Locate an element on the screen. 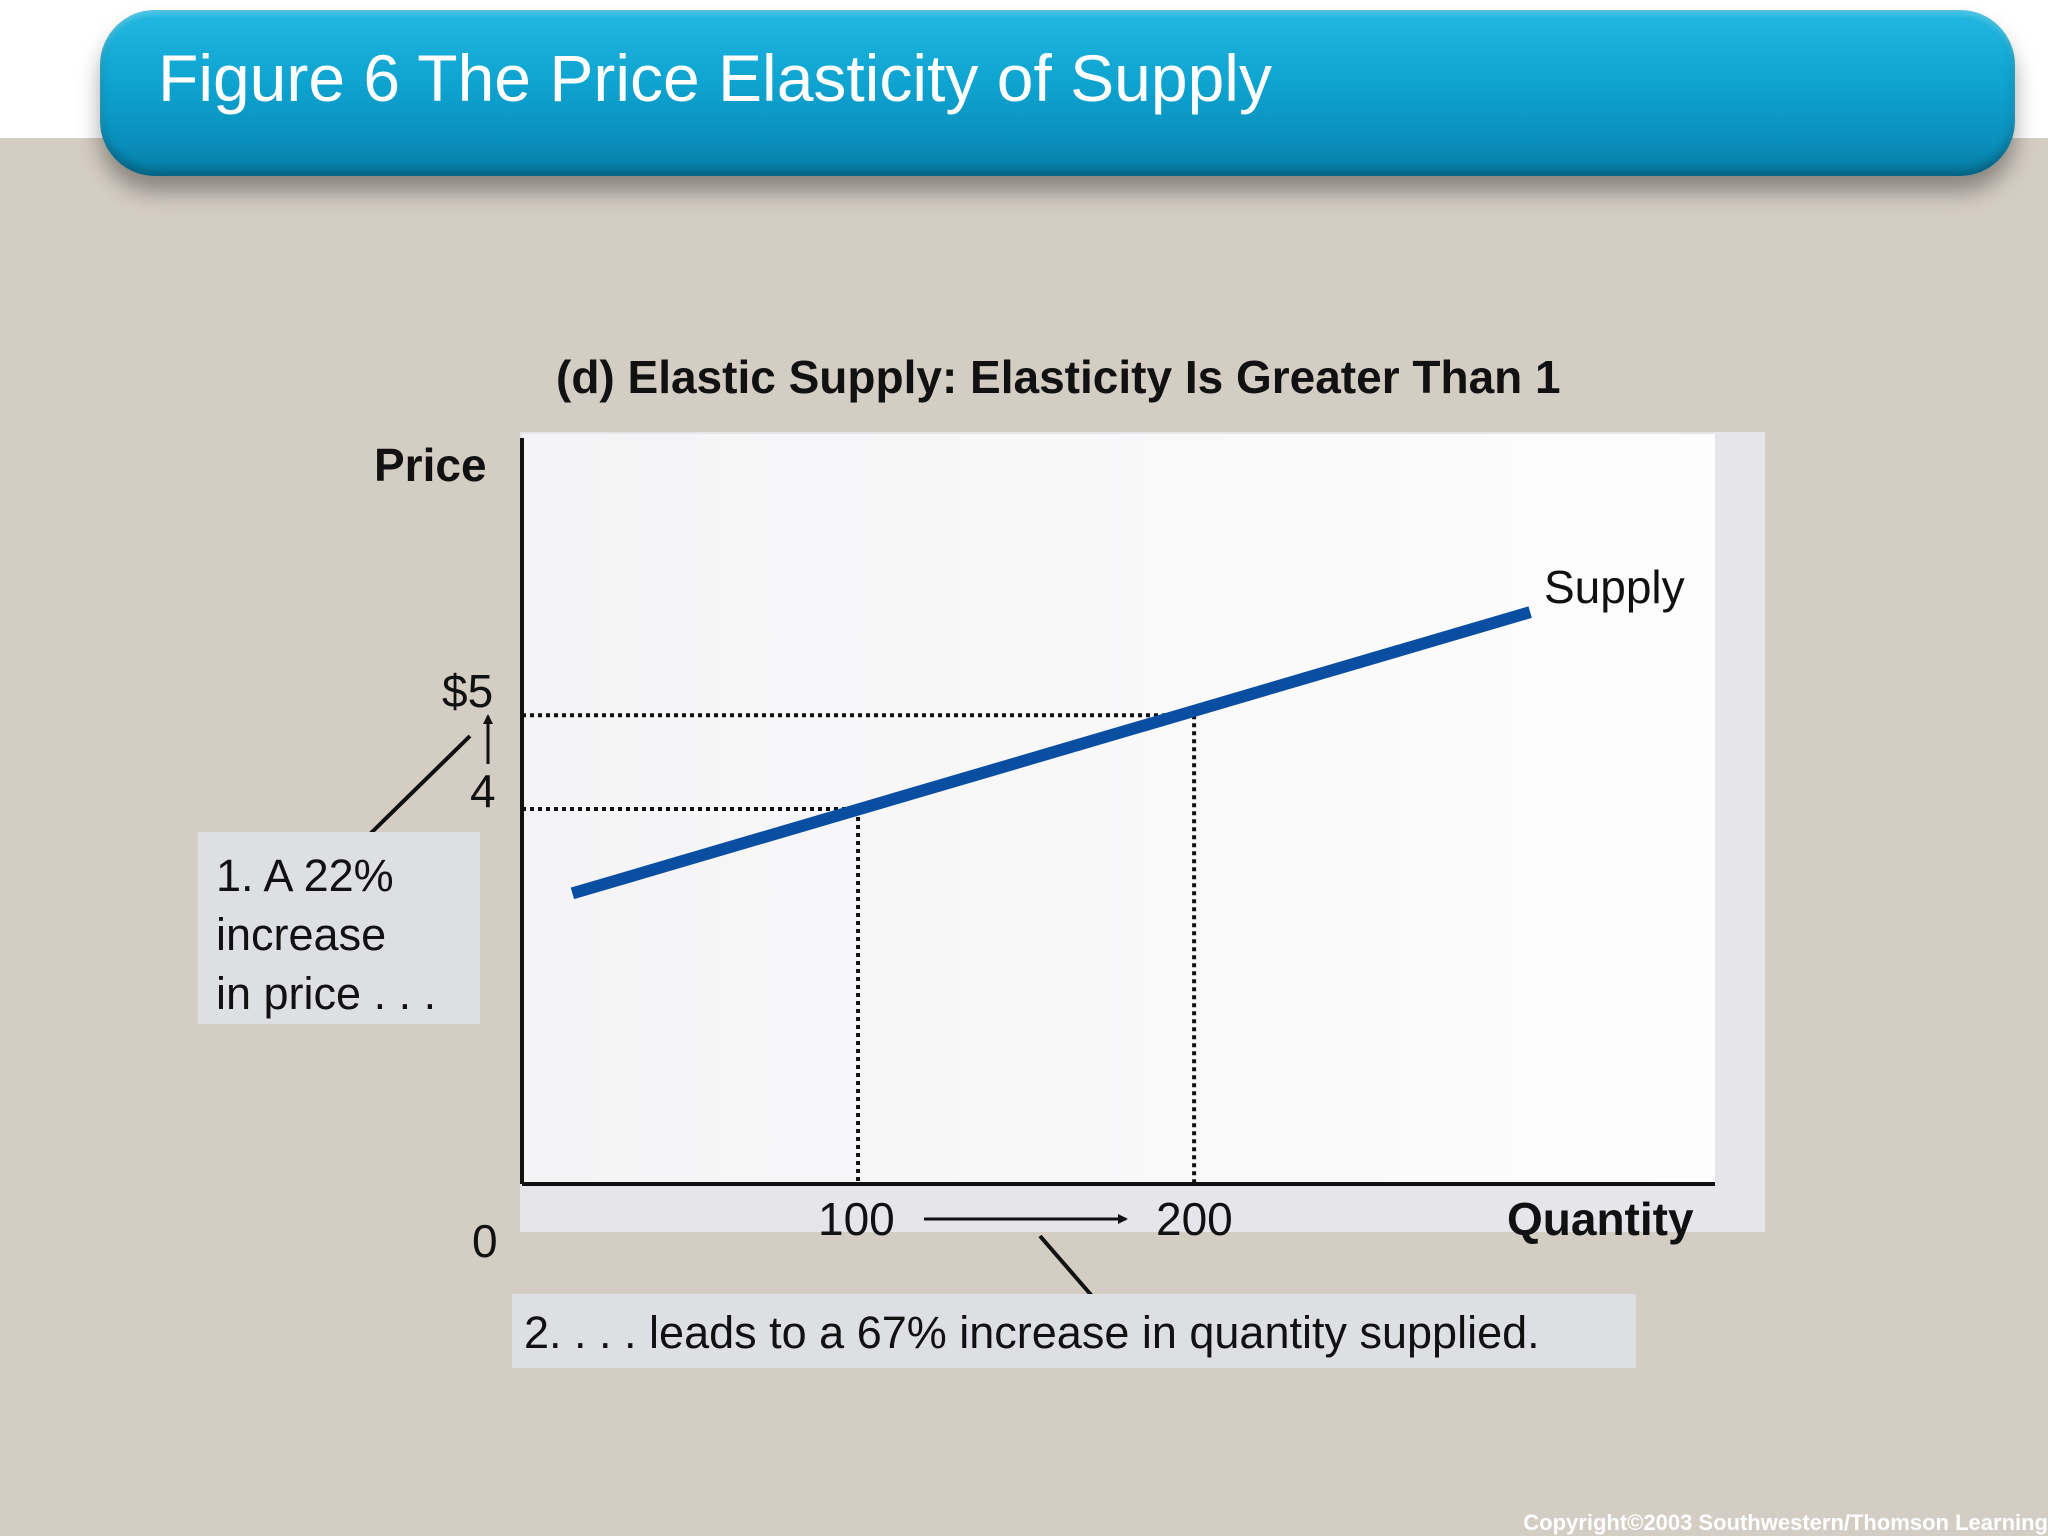 This screenshot has width=2048, height=1536. supply-curve is located at coordinates (1051, 753).